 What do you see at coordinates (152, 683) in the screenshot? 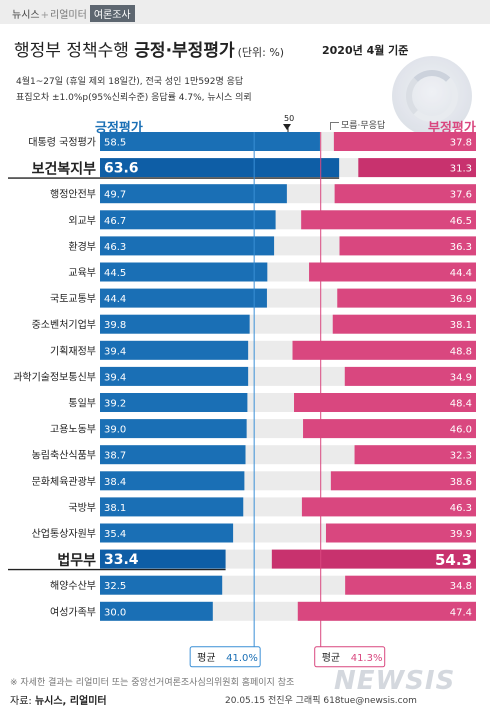
I see `footnote: ※ 자세한 결과는 리얼미터 또는 중앙선거여론조사심의위원회 홈페이지 참조` at bounding box center [152, 683].